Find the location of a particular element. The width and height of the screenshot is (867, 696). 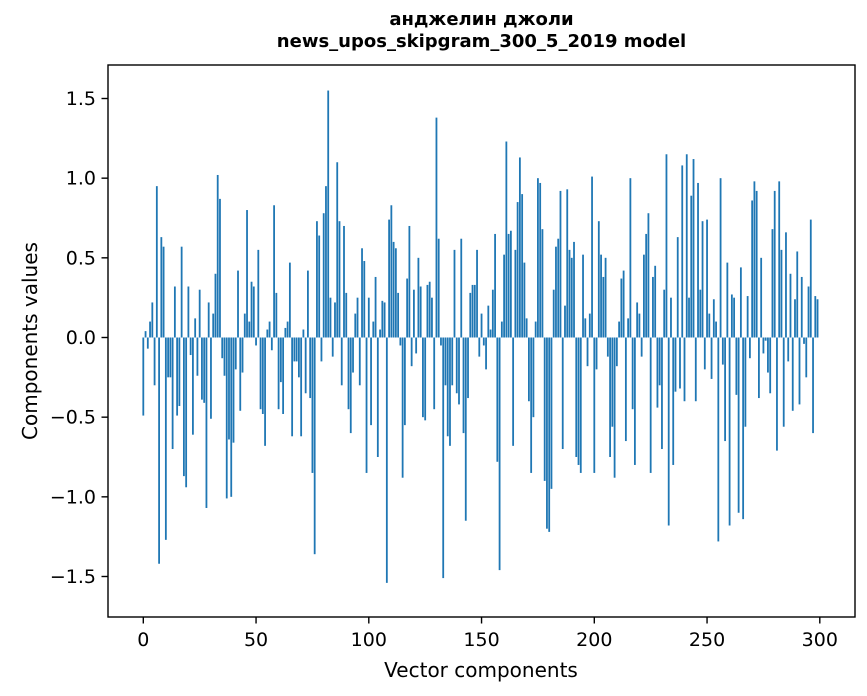

x-tick-label: 200 is located at coordinates (594, 640).